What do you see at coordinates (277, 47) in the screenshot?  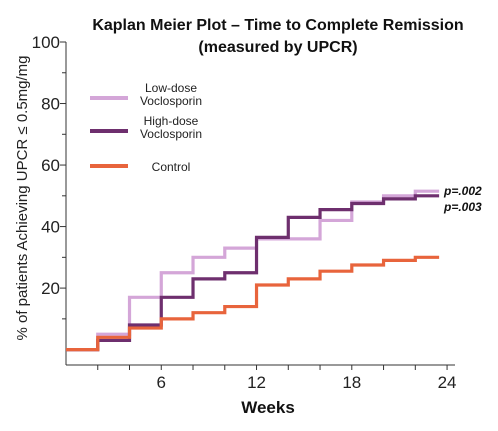 I see `chart-title-line-2: (measured by UPCR)` at bounding box center [277, 47].